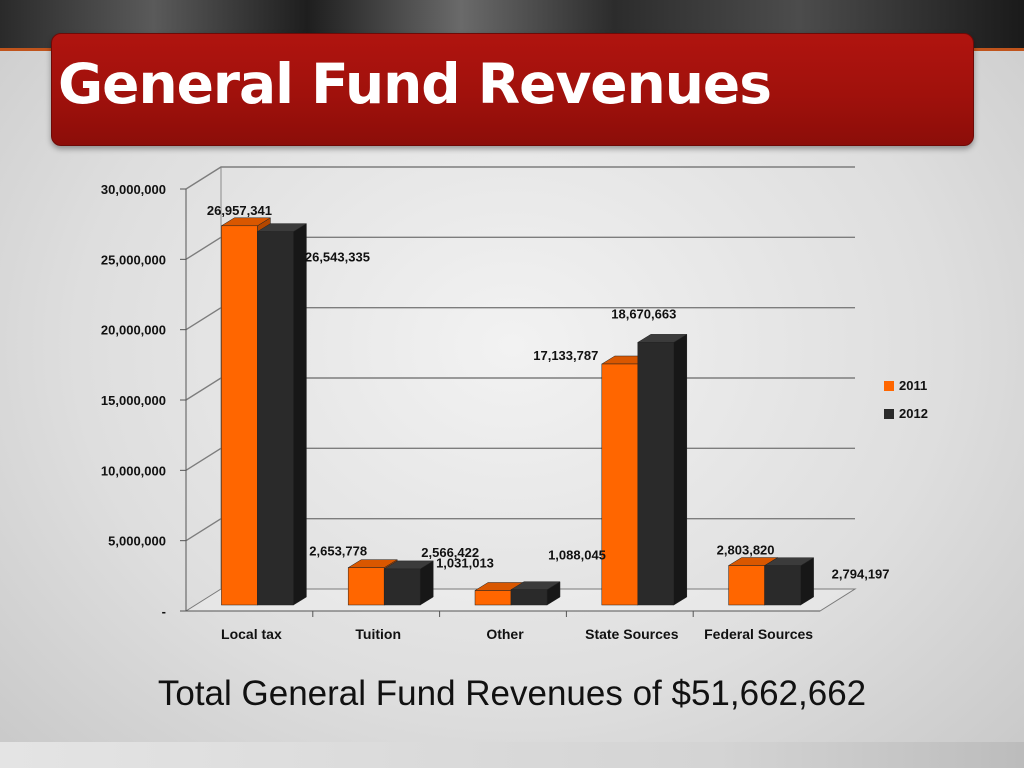 The image size is (1024, 768). I want to click on data-label: 2,794,197, so click(861, 574).